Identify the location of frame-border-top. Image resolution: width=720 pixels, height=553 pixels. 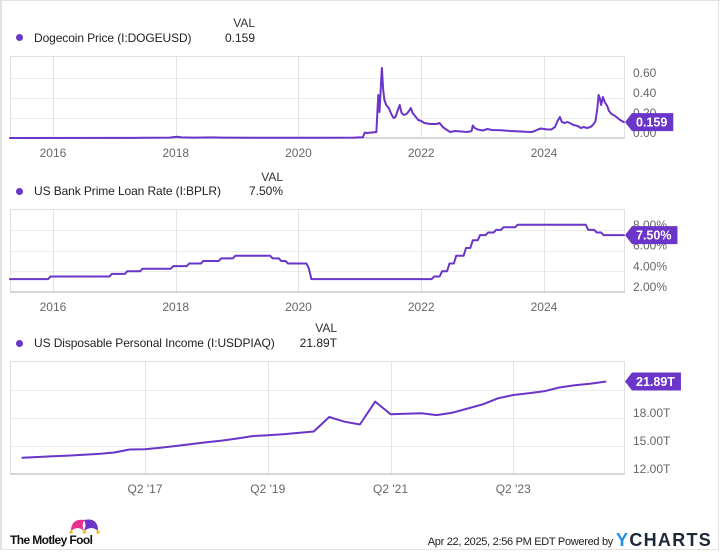
(360, 0).